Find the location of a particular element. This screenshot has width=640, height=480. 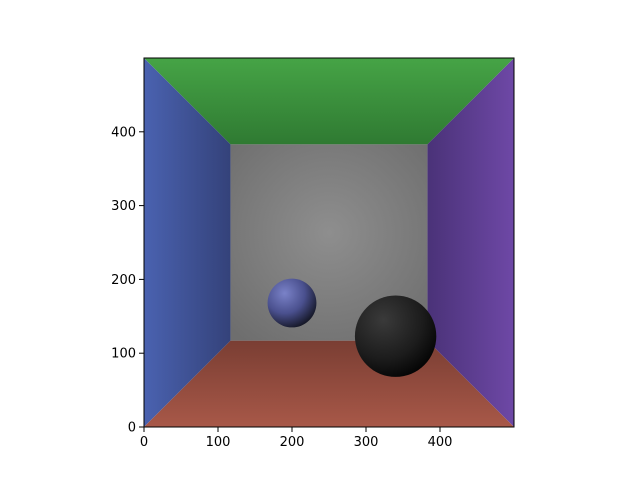

ceiling is located at coordinates (329, 101).